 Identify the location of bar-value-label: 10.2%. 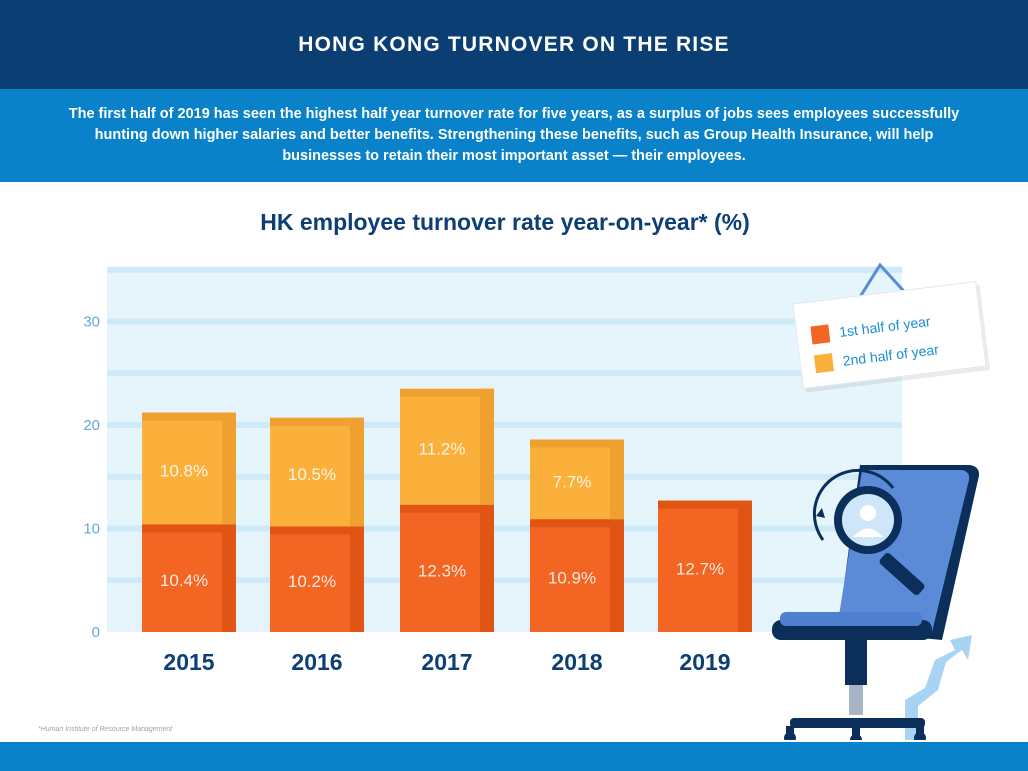
(312, 581).